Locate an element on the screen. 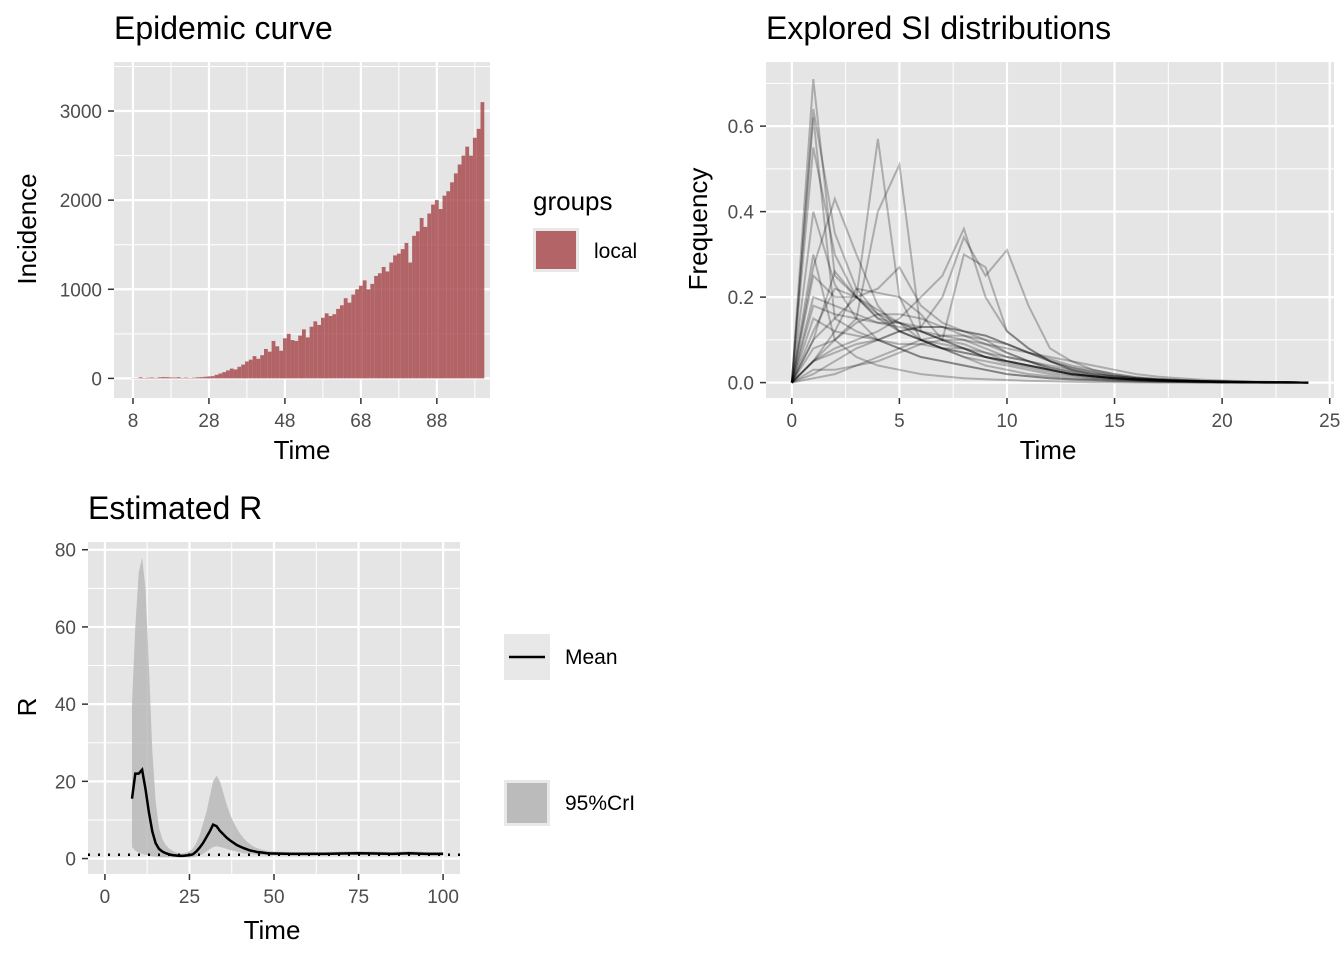 The width and height of the screenshot is (1344, 960). epicurve-xtick-label: 48 is located at coordinates (284, 421).